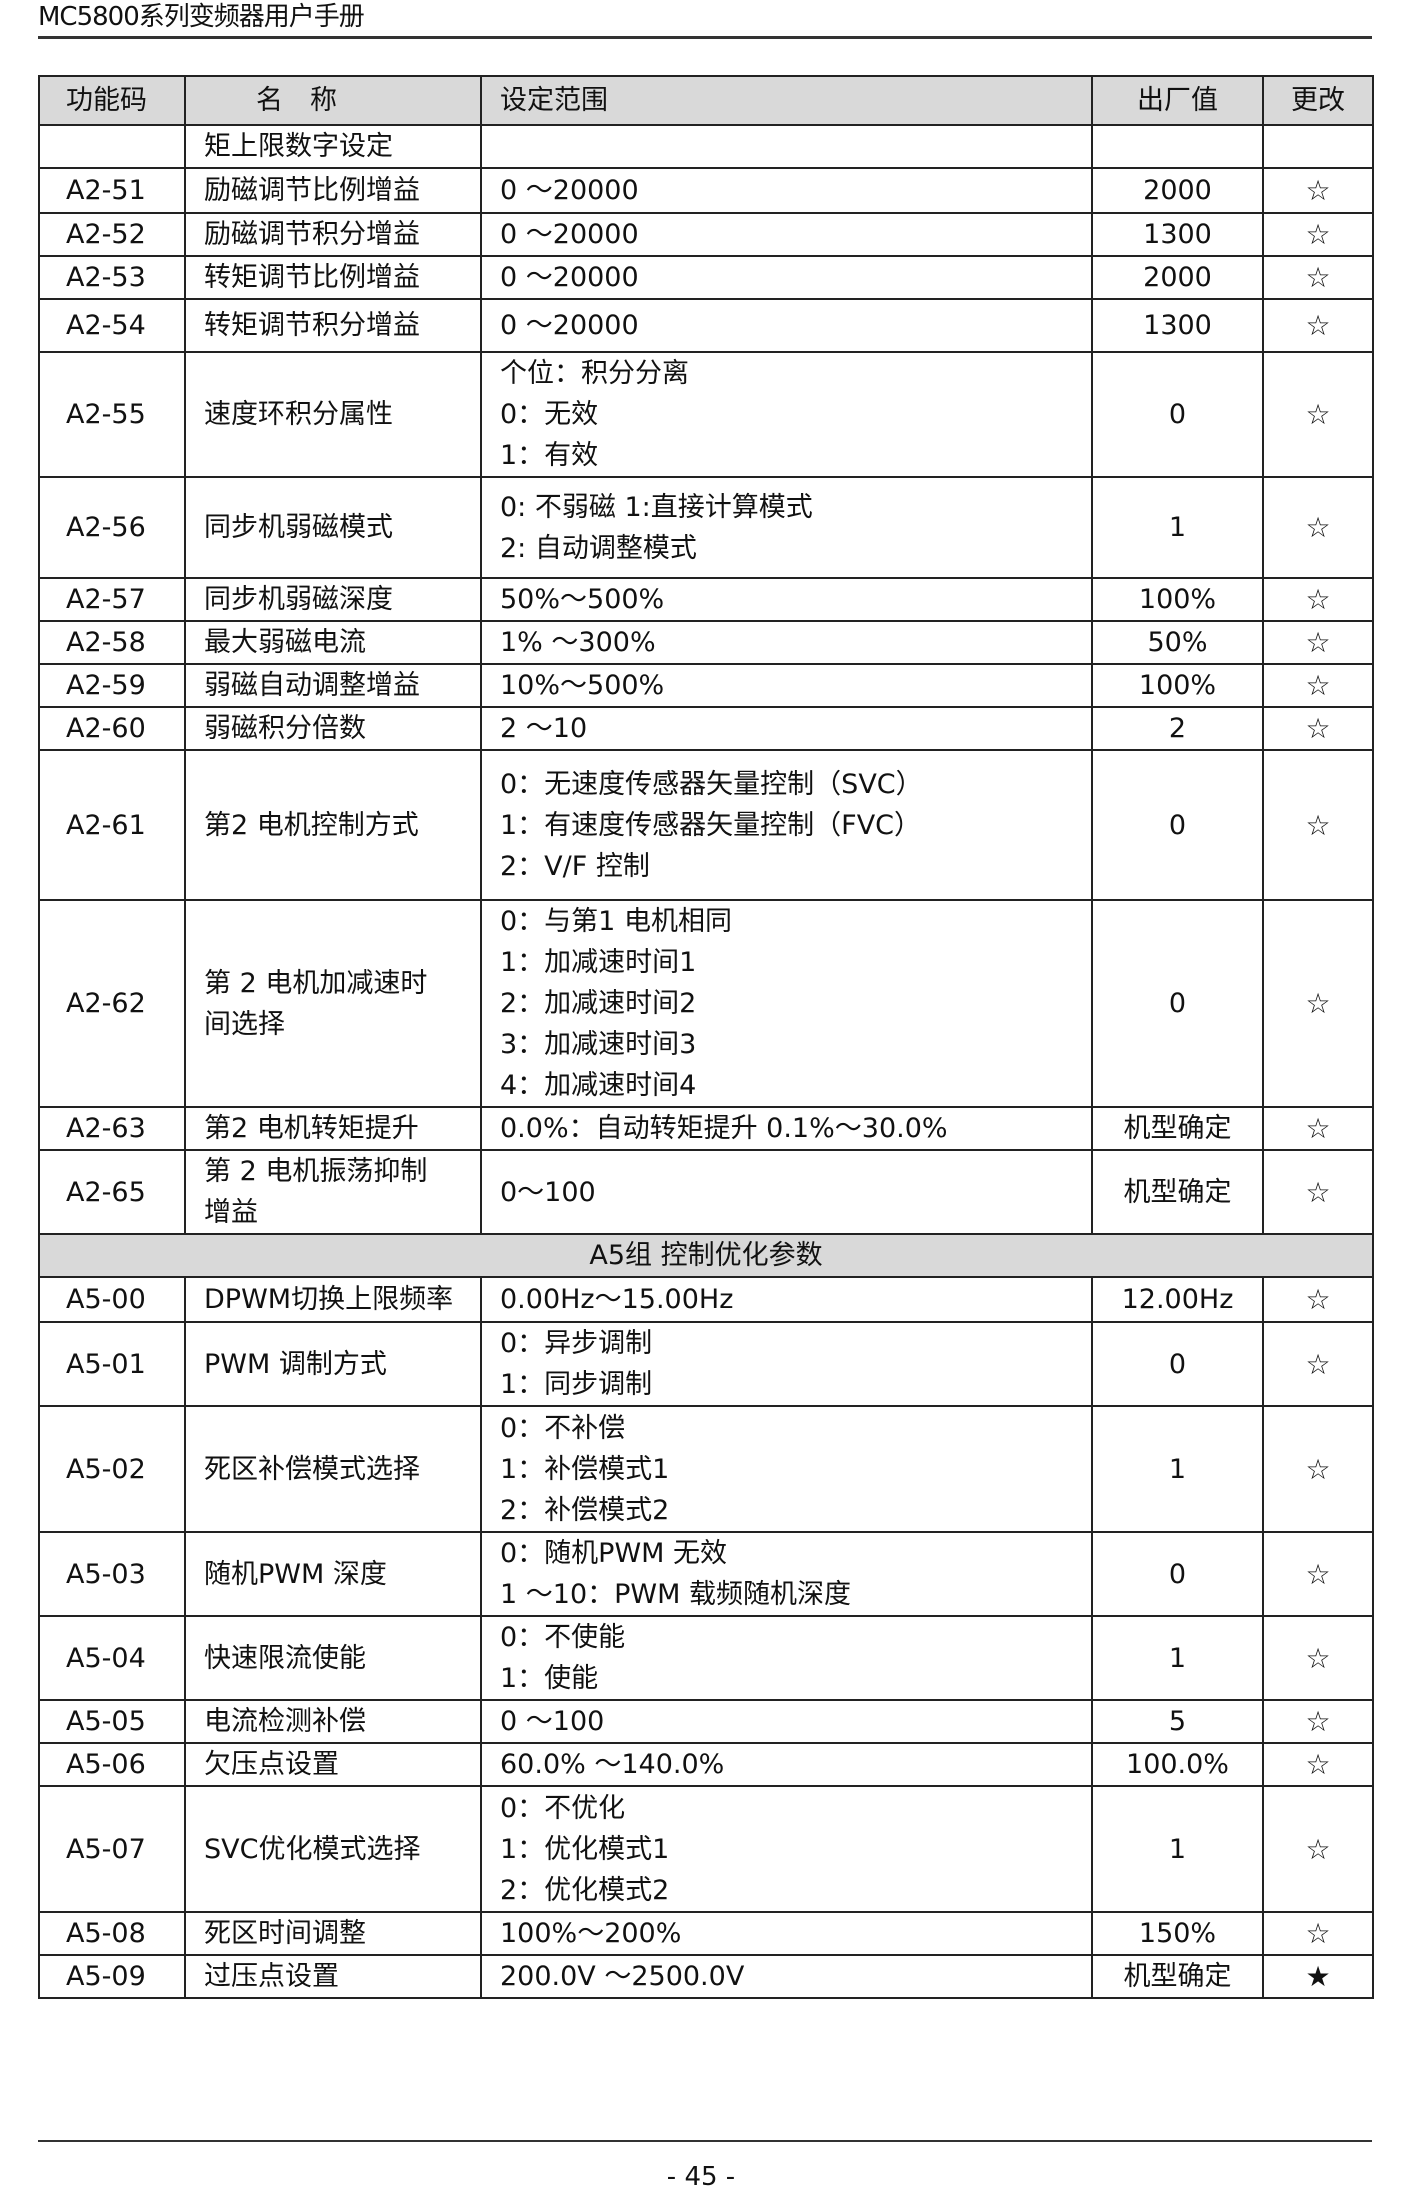  What do you see at coordinates (112, 1658) in the screenshot?
I see `param-code: A5-04` at bounding box center [112, 1658].